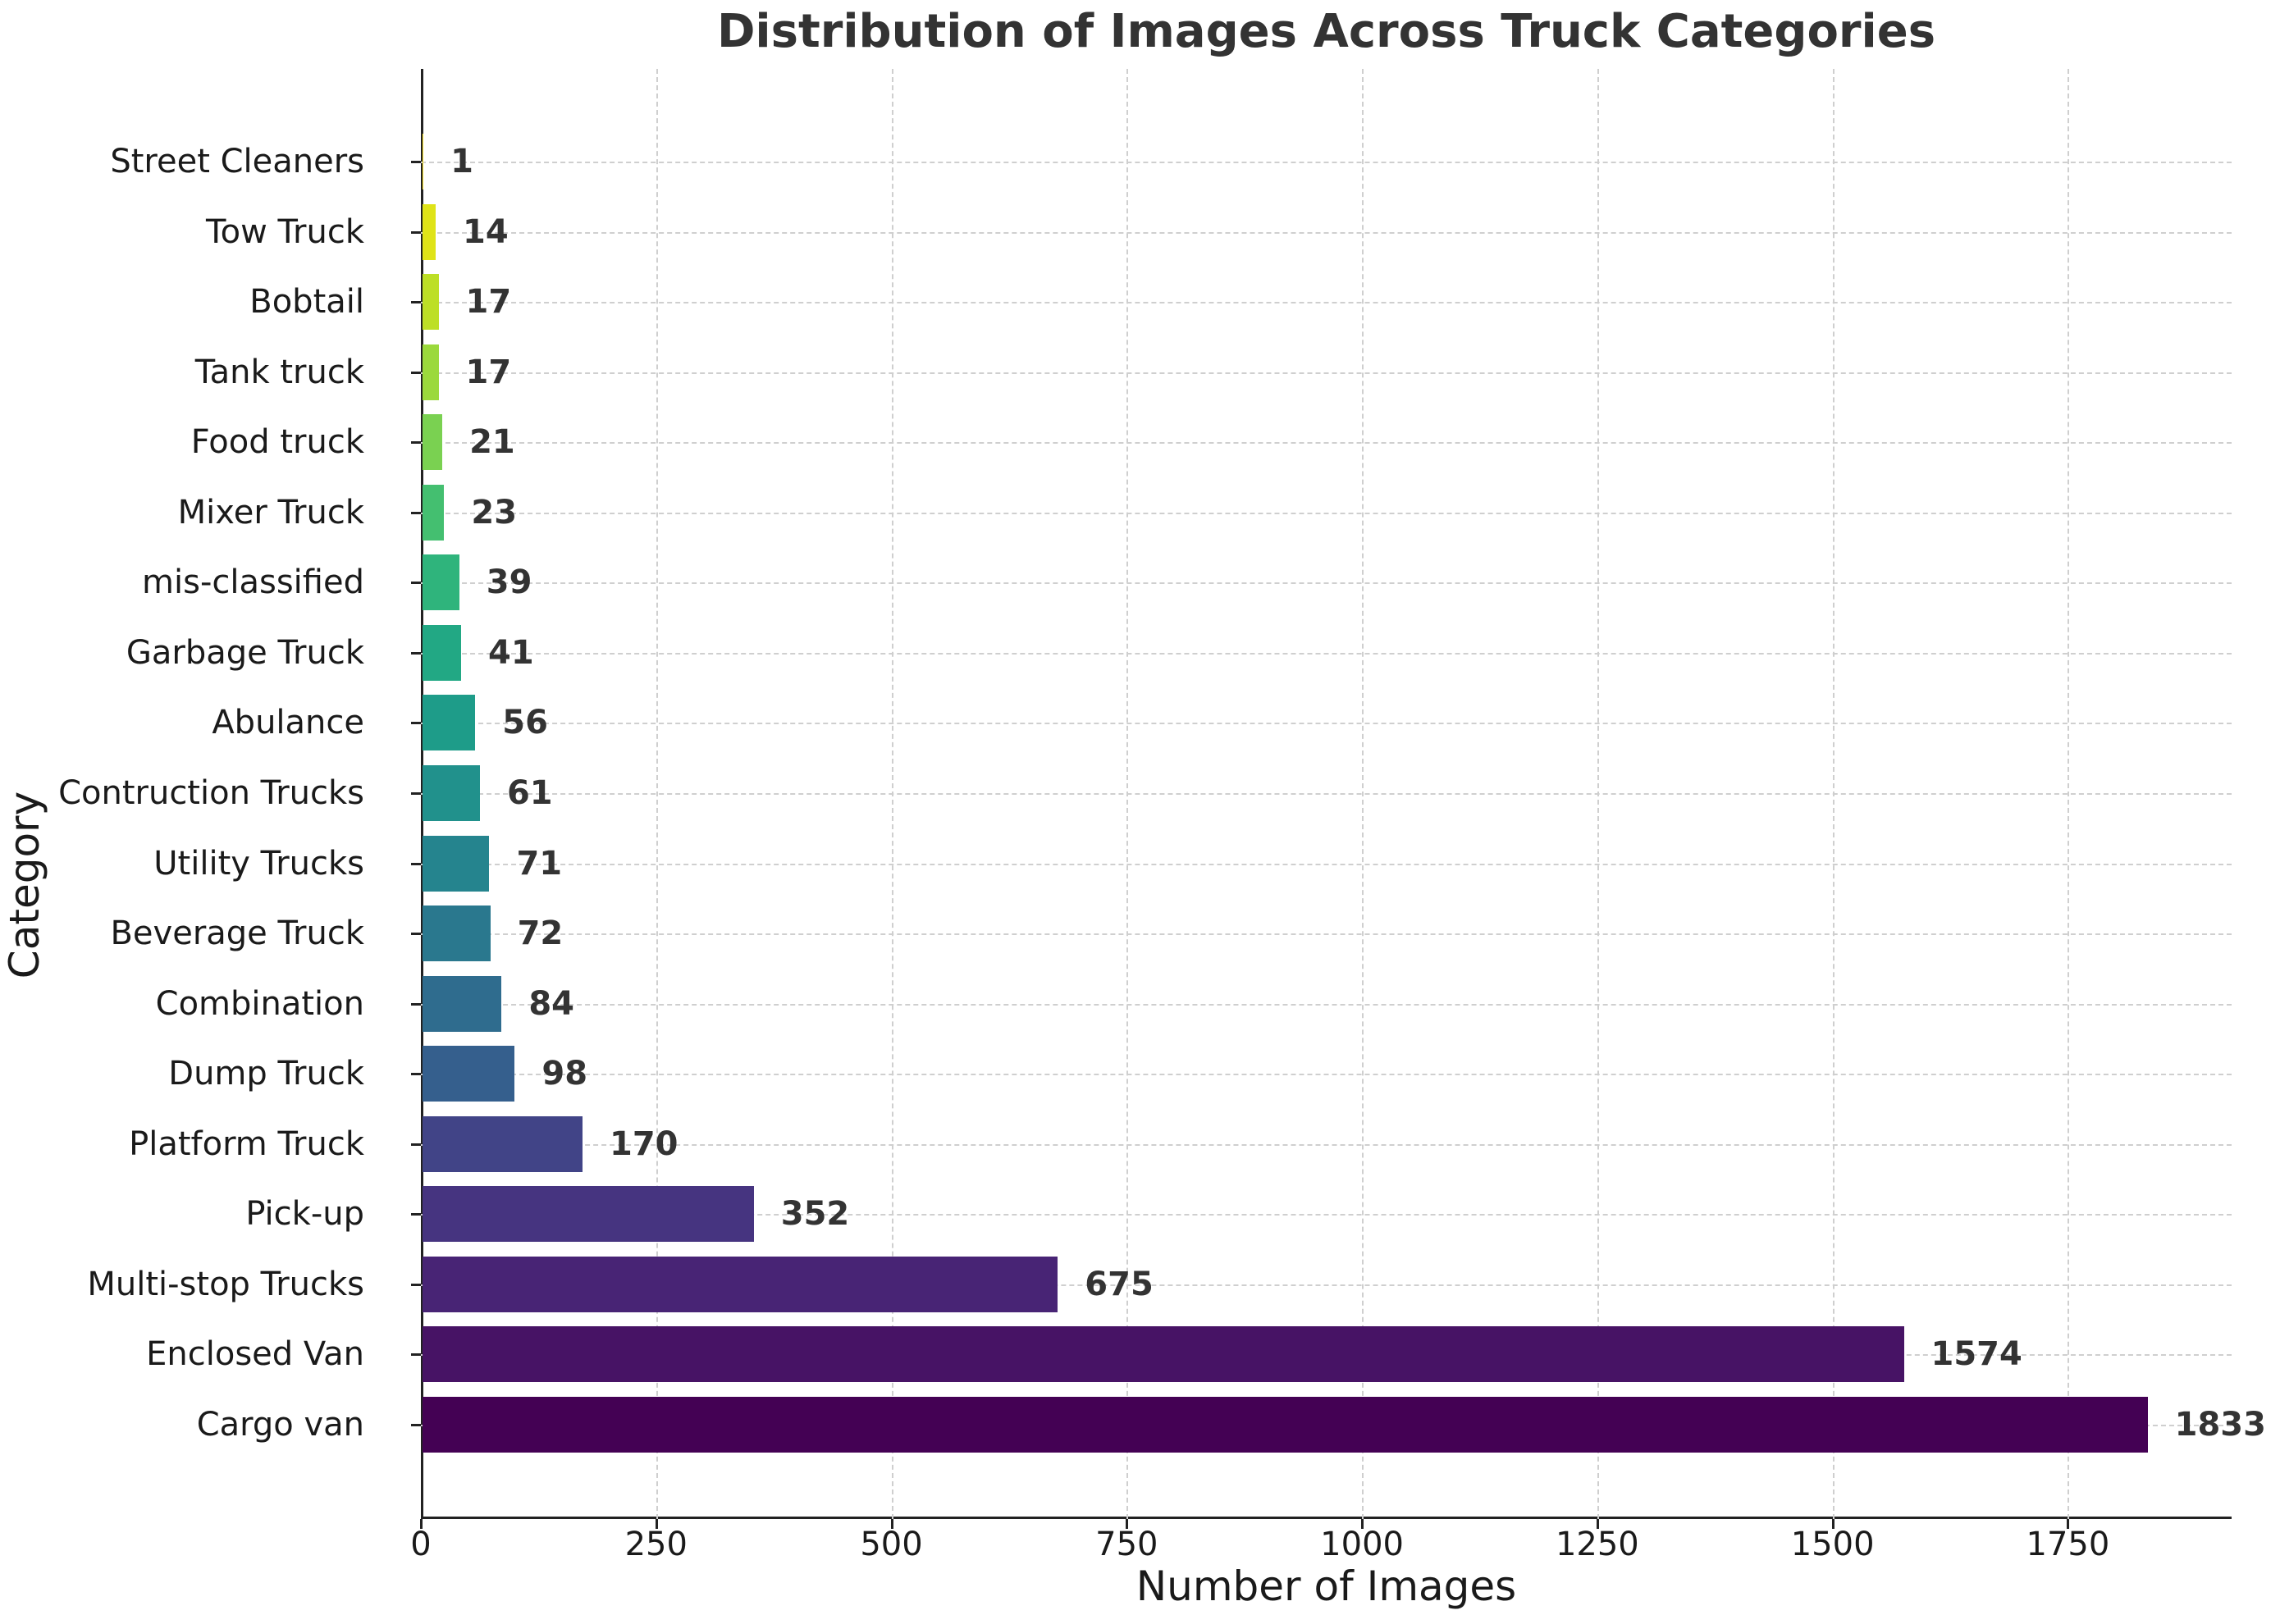 Image resolution: width=2280 pixels, height=1624 pixels. Describe the element at coordinates (245, 652) in the screenshot. I see `y-tick-label: Garbage Truck` at that location.